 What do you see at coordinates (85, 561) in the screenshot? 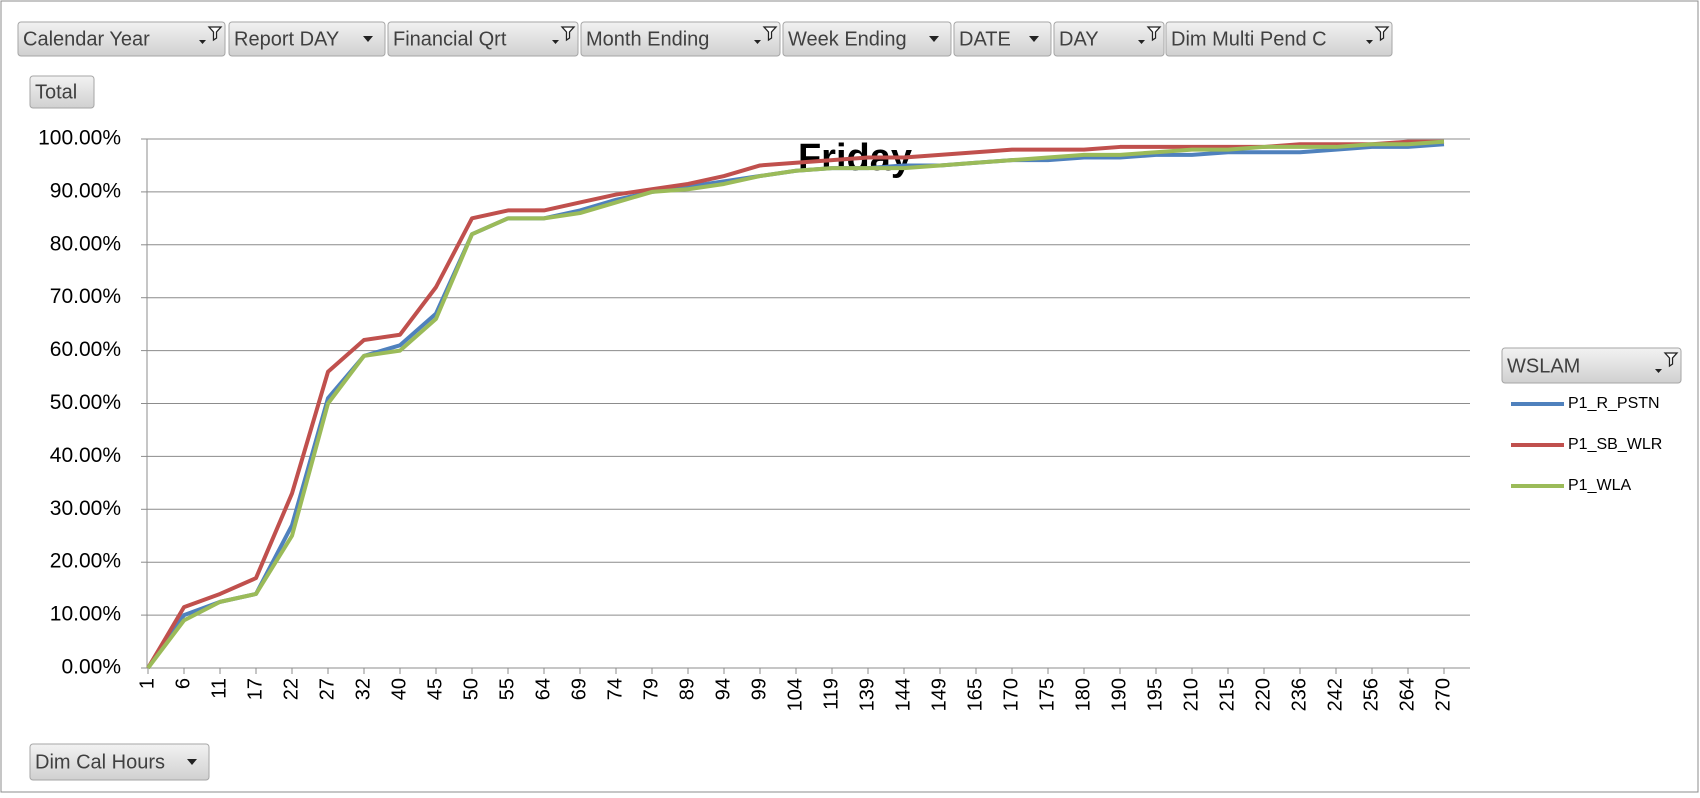
I see `y-tick-label: 20.00%` at bounding box center [85, 561].